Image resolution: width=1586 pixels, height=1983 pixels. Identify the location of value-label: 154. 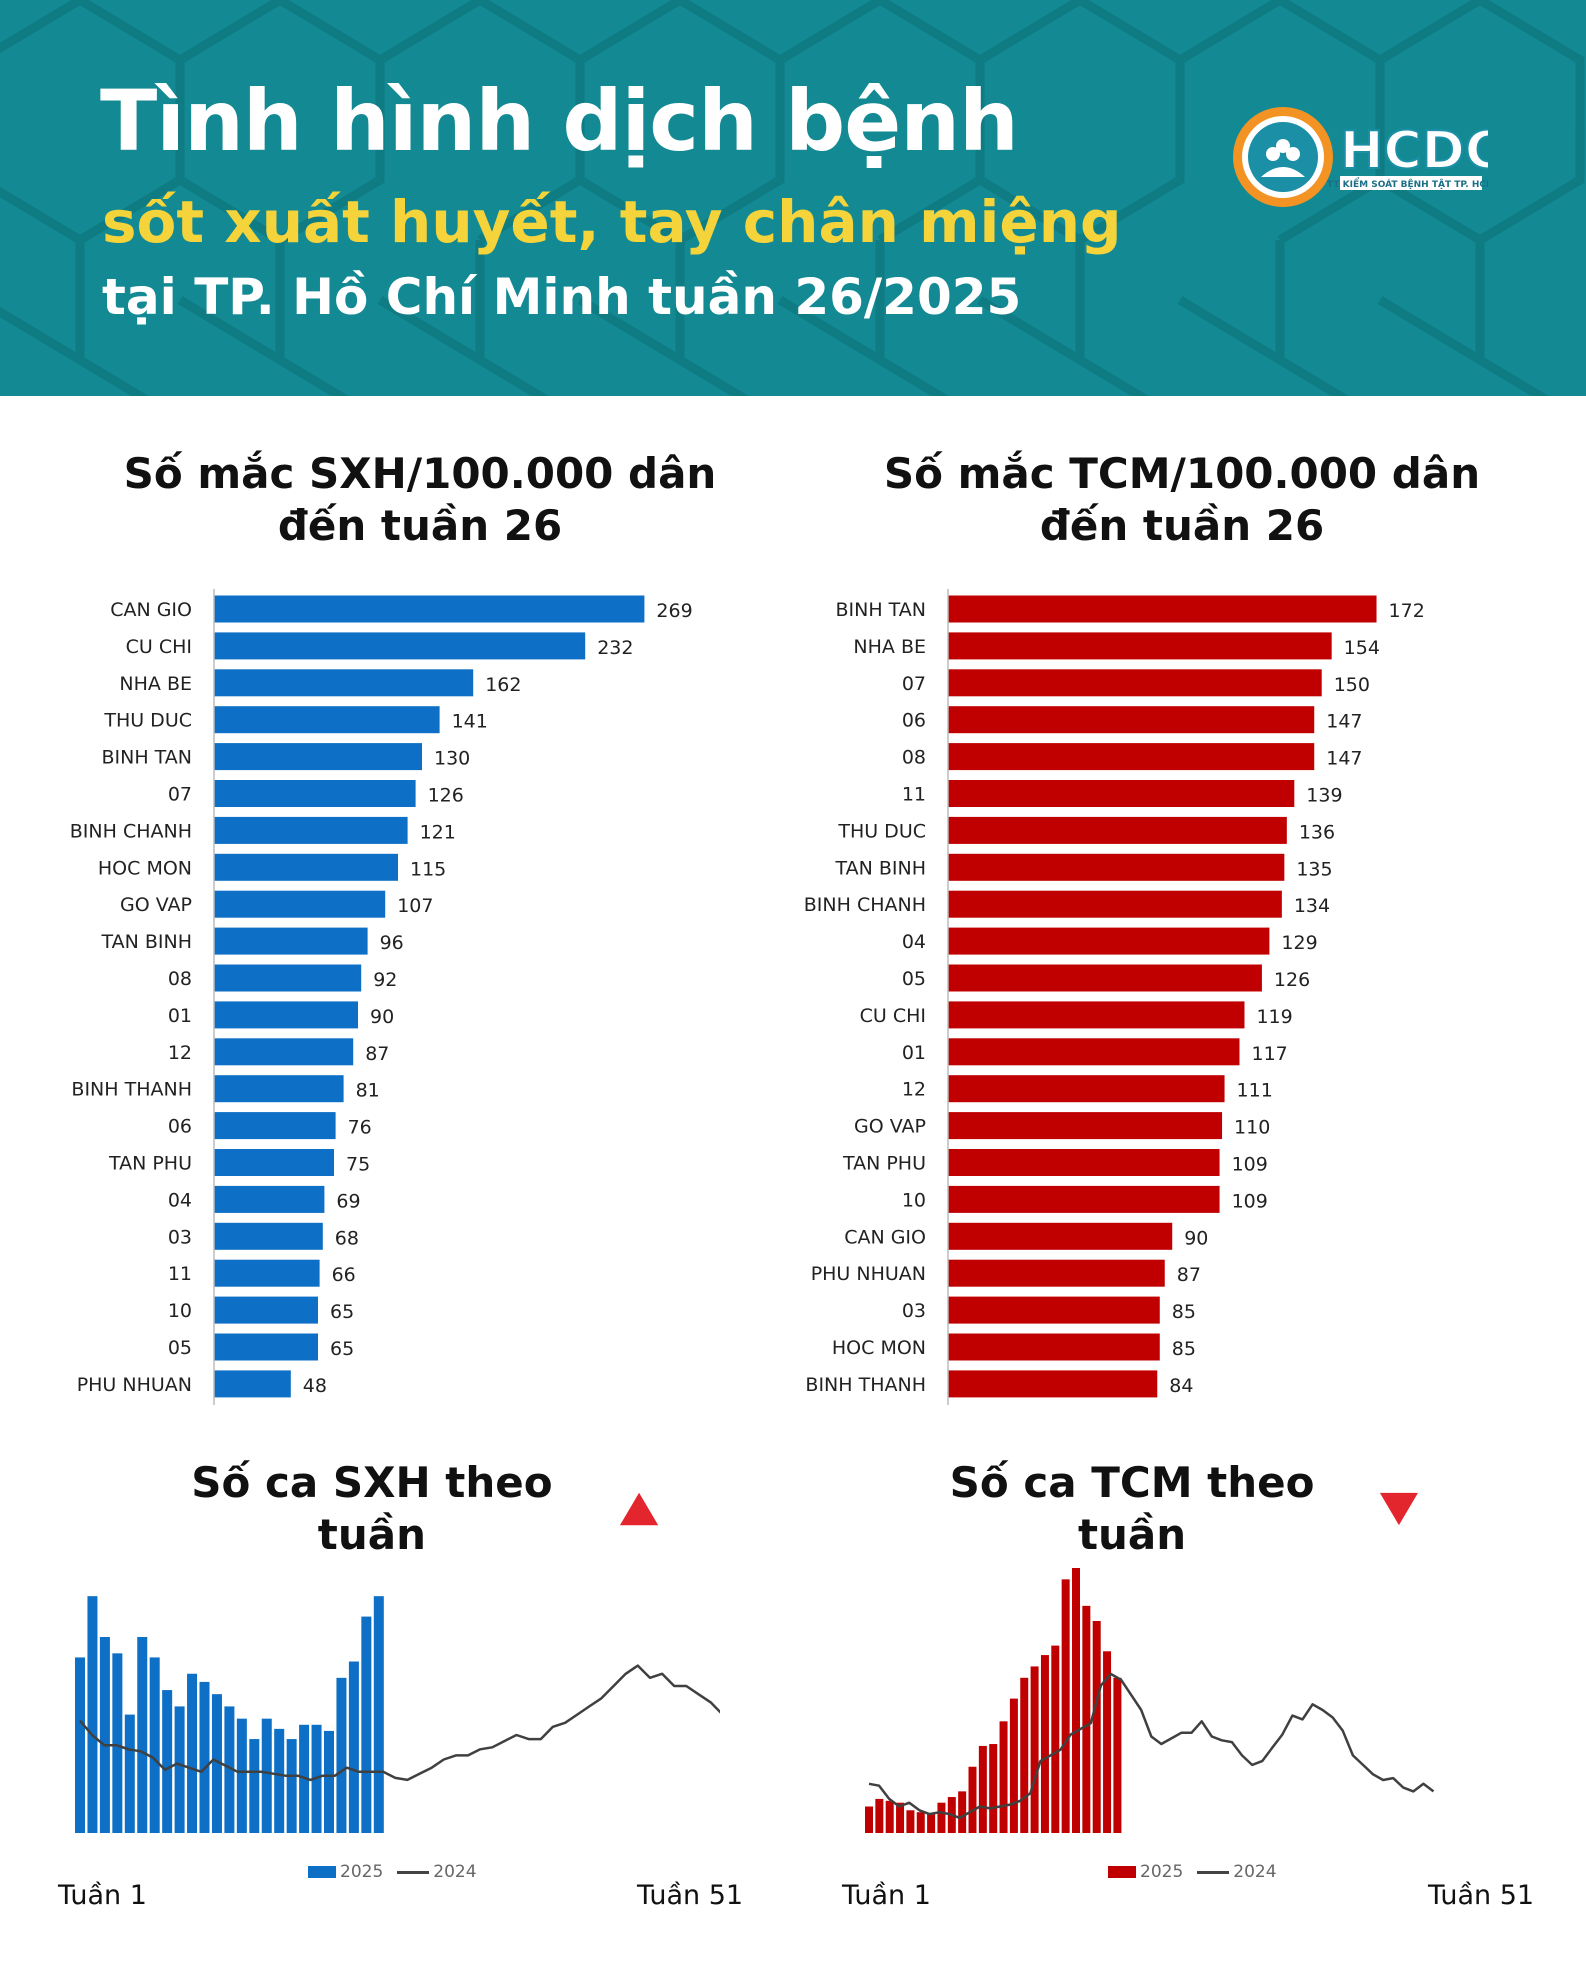
(1362, 648).